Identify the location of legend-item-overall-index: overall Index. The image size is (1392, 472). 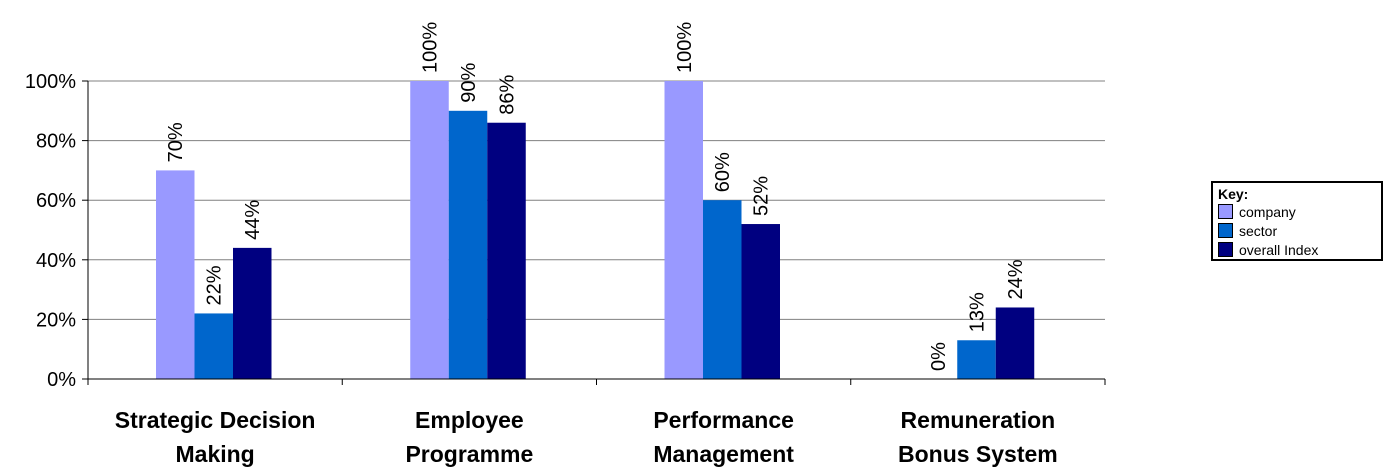
(1299, 249).